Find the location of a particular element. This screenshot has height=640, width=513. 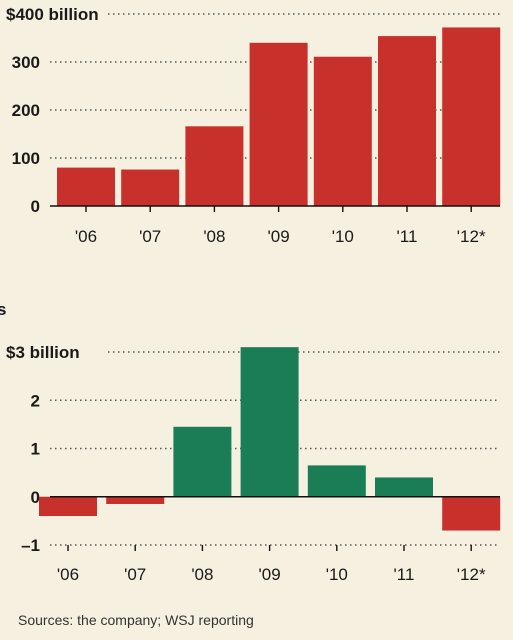

section-label-fragment: s is located at coordinates (3, 309).